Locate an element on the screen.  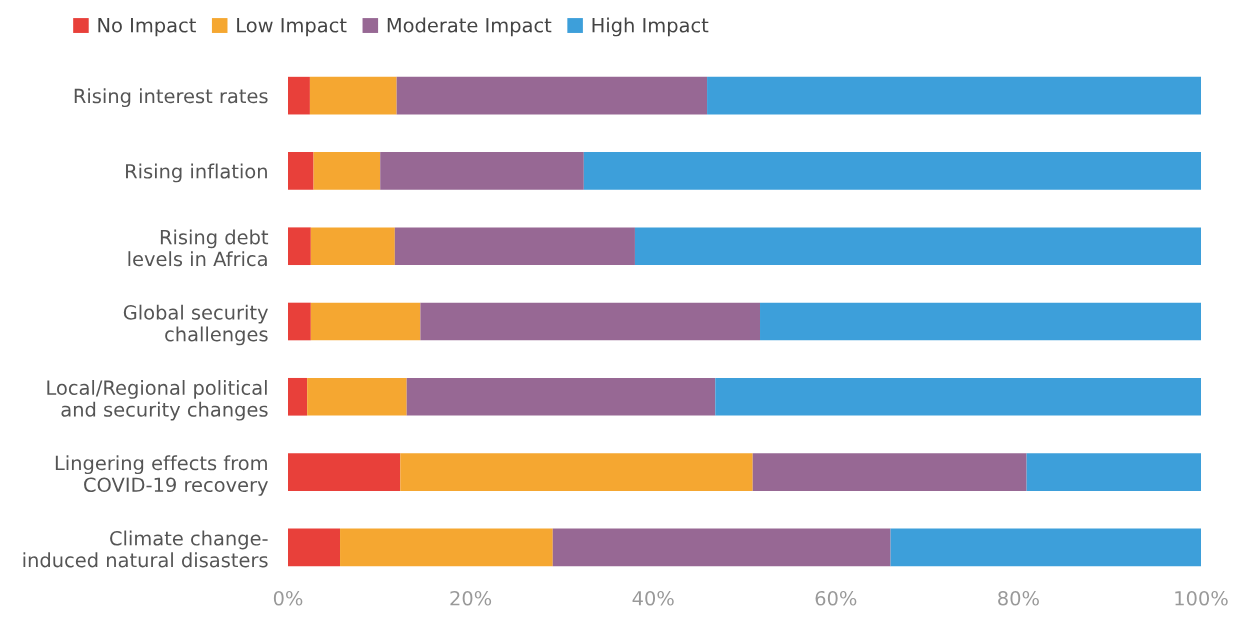
x-tick-label: 60% is located at coordinates (836, 598).